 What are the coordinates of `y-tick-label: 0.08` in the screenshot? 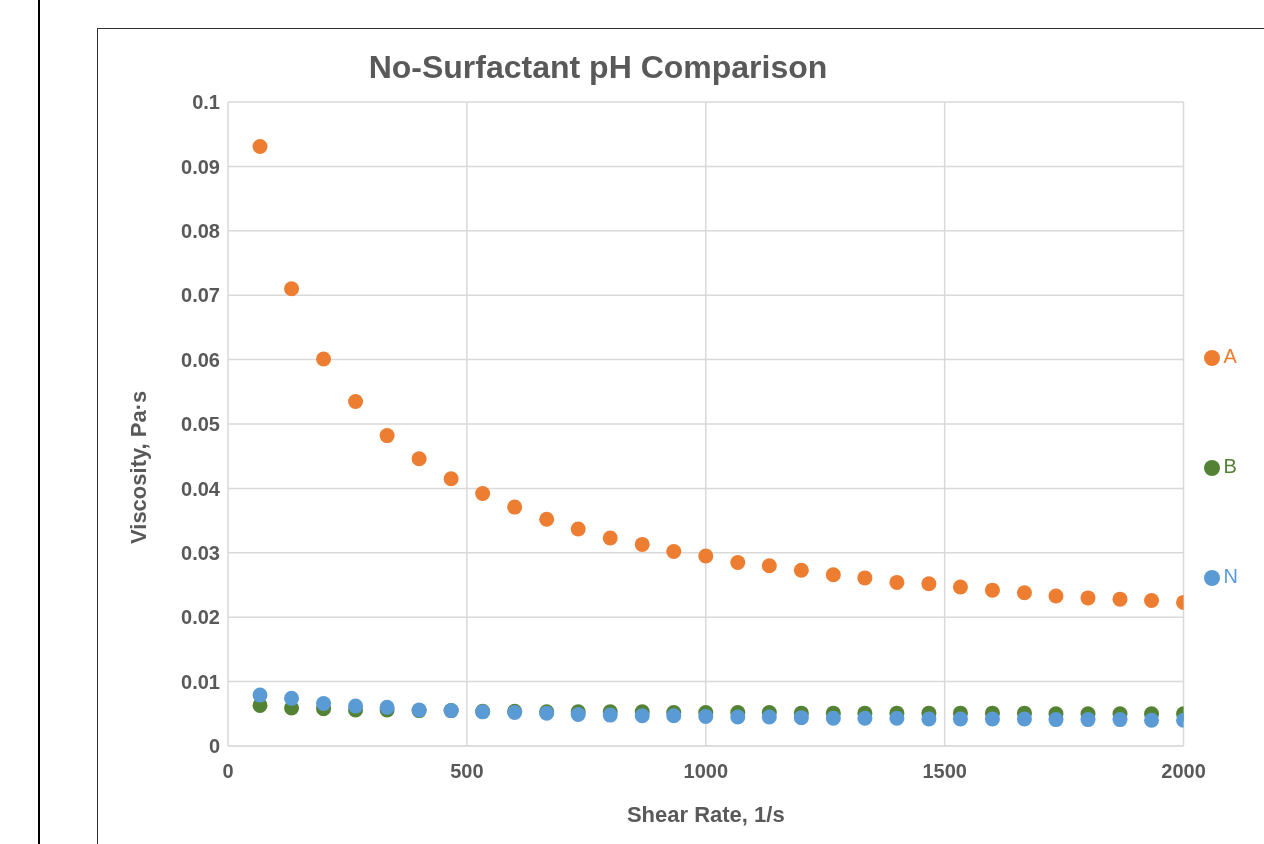 It's located at (200, 230).